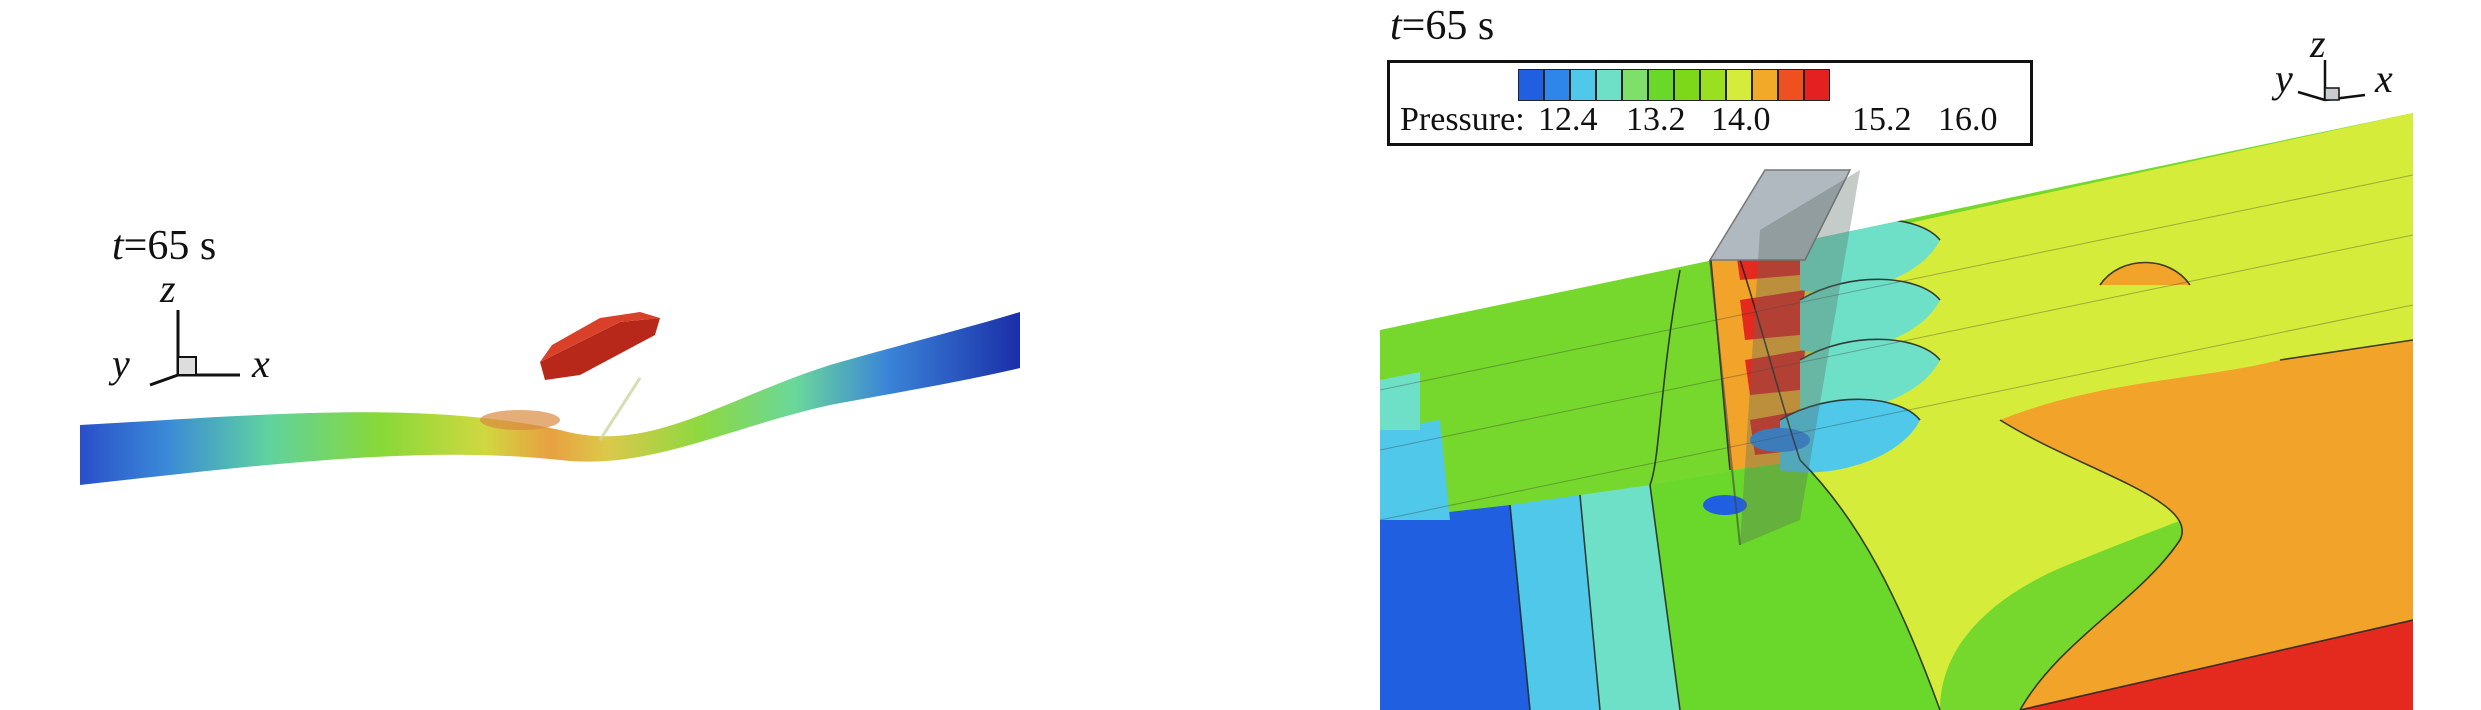  What do you see at coordinates (1656, 119) in the screenshot?
I see `colorbar-tick-label: 13.2` at bounding box center [1656, 119].